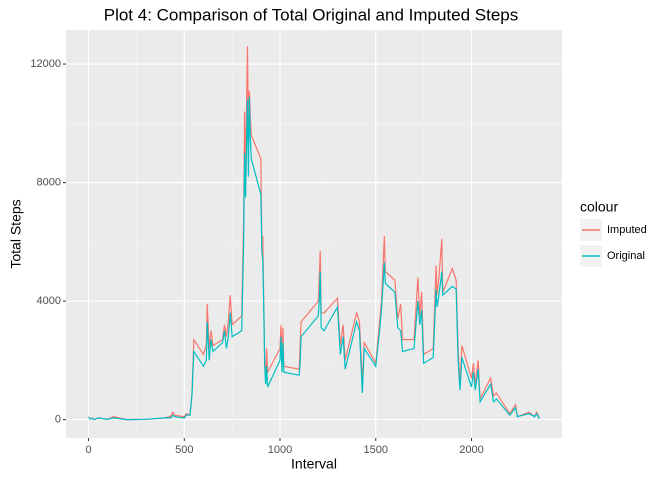 This screenshot has height=485, width=672. Describe the element at coordinates (280, 450) in the screenshot. I see `x-tick-label: 1000` at that location.